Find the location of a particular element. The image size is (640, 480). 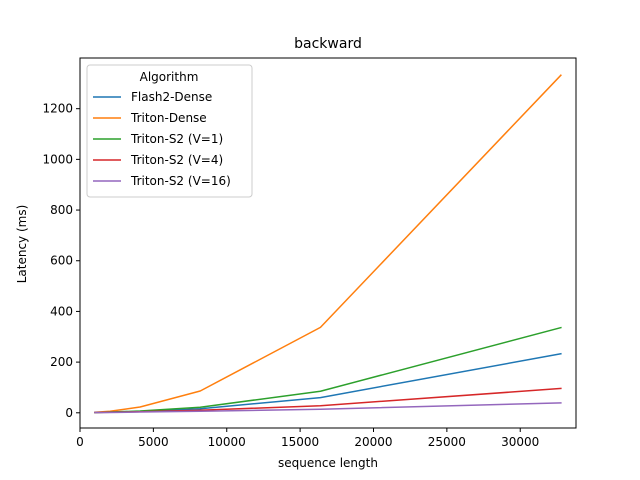

chart-title: backward is located at coordinates (328, 44).